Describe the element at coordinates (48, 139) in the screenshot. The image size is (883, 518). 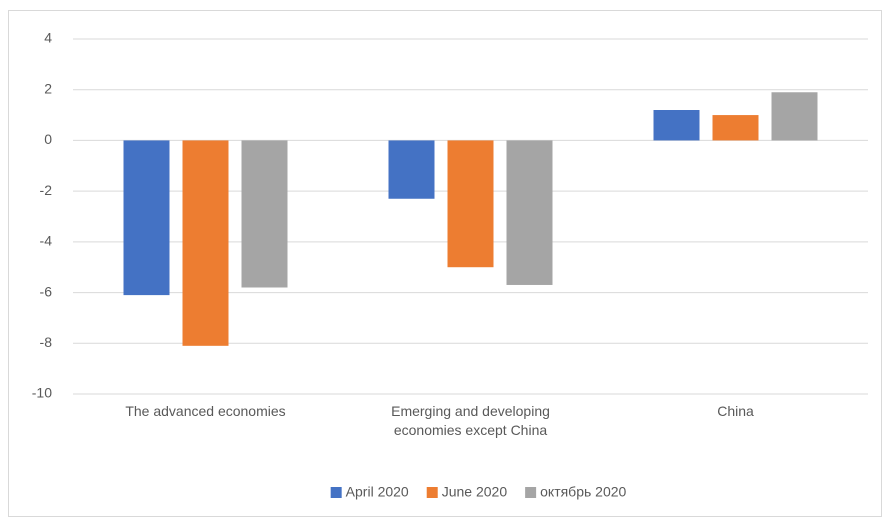
I see `y-tick-label: 0` at that location.